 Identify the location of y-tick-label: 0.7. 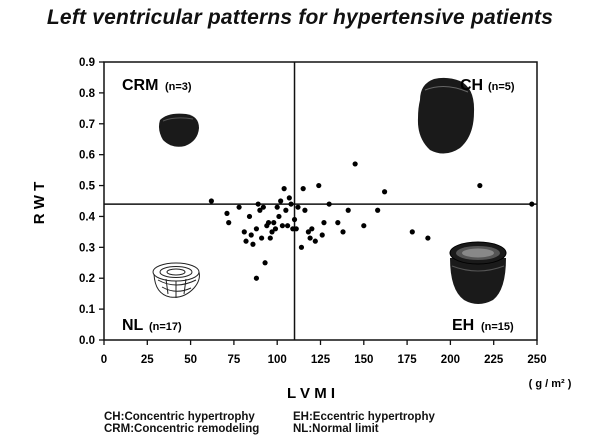
(87, 125).